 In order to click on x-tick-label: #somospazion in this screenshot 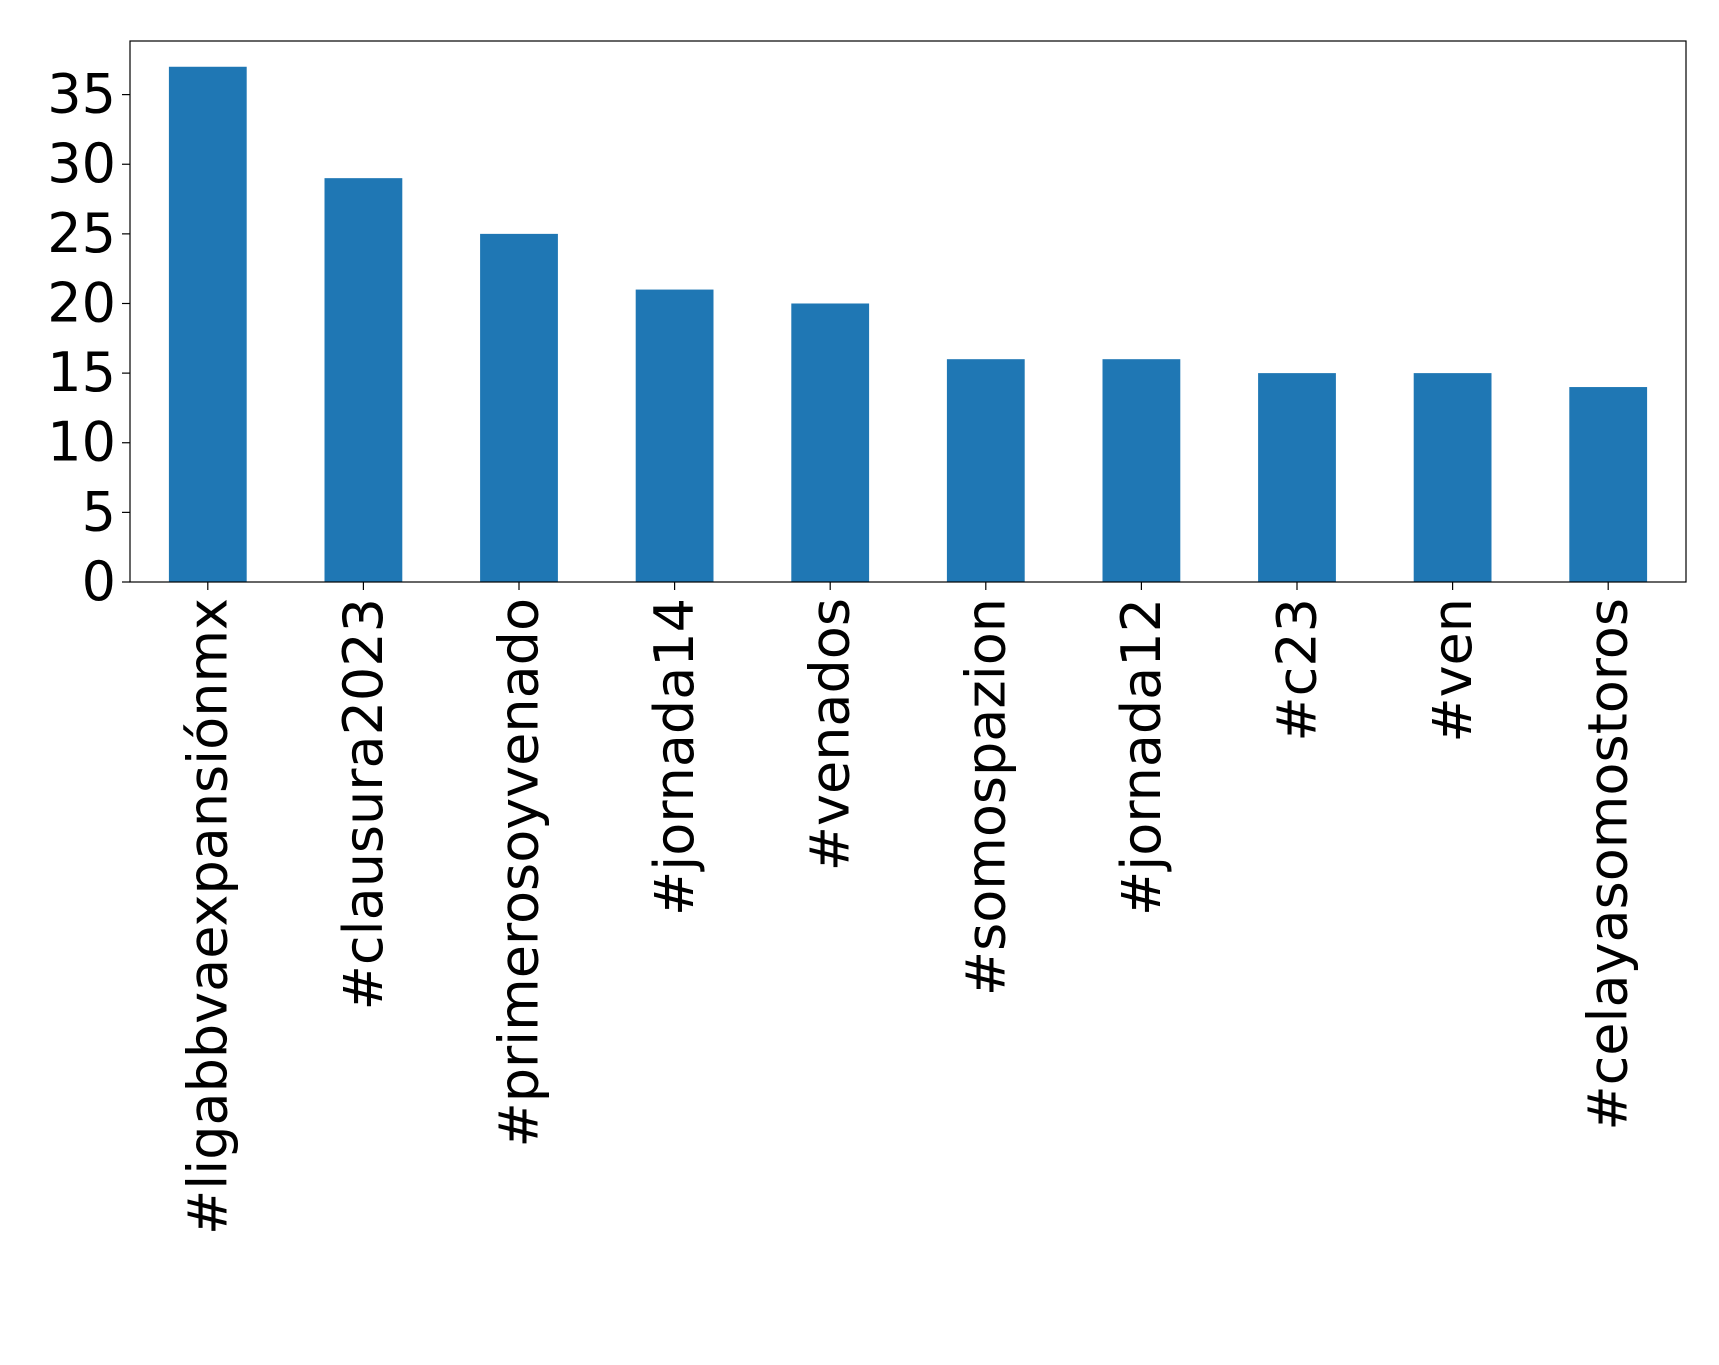, I will do `click(985, 797)`.